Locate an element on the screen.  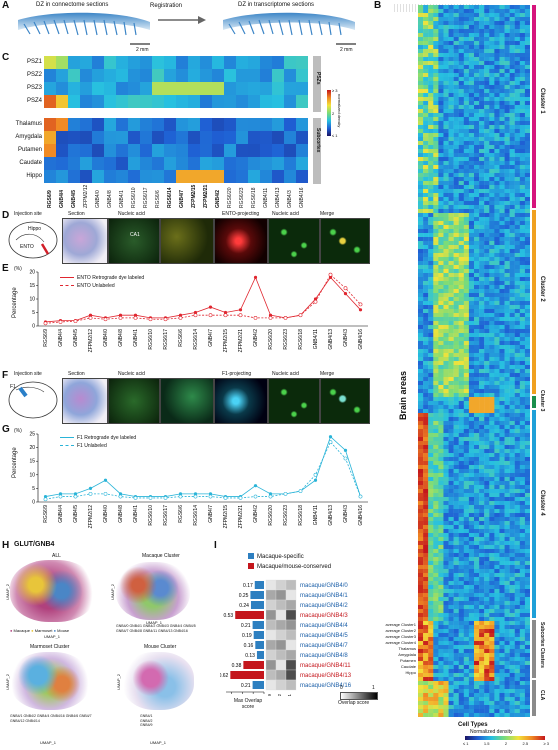
row-label: PSZ2 is located at coordinates (34, 75).